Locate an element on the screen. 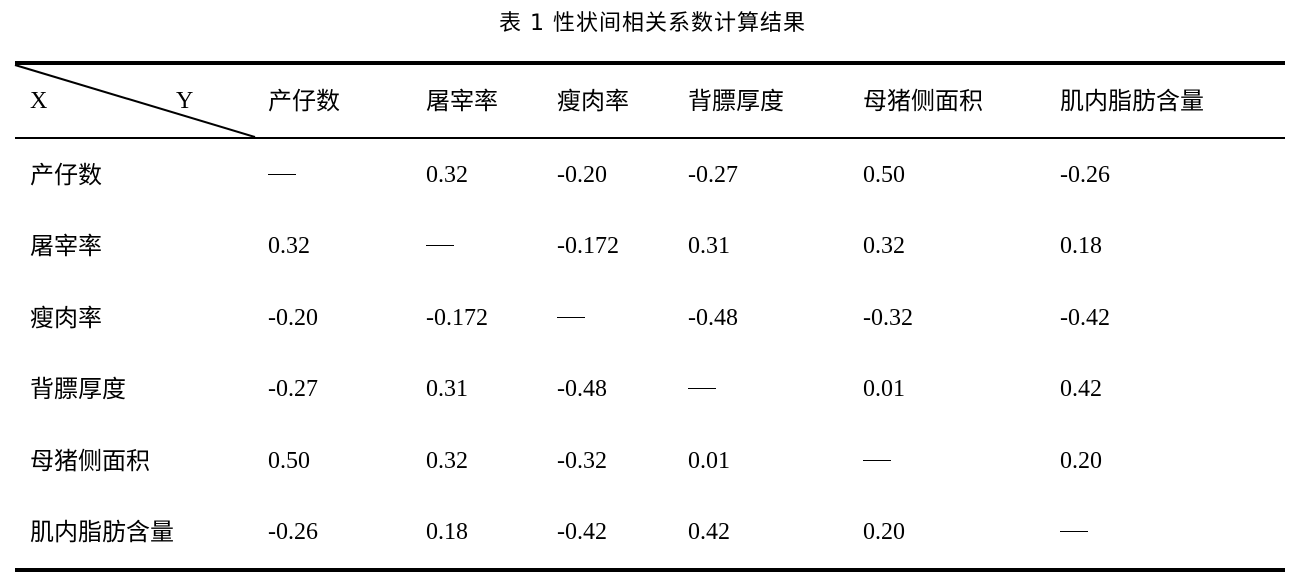 The width and height of the screenshot is (1305, 585). bottom-rule is located at coordinates (650, 570).